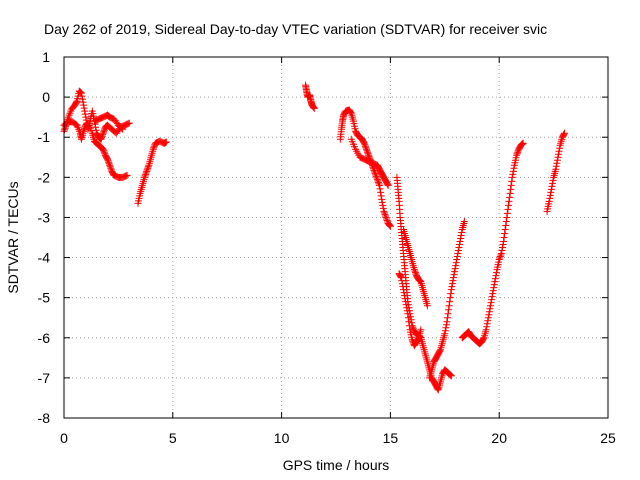 The height and width of the screenshot is (480, 640). What do you see at coordinates (13, 237) in the screenshot?
I see `y-axis-label: SDTVAR / TECUs` at bounding box center [13, 237].